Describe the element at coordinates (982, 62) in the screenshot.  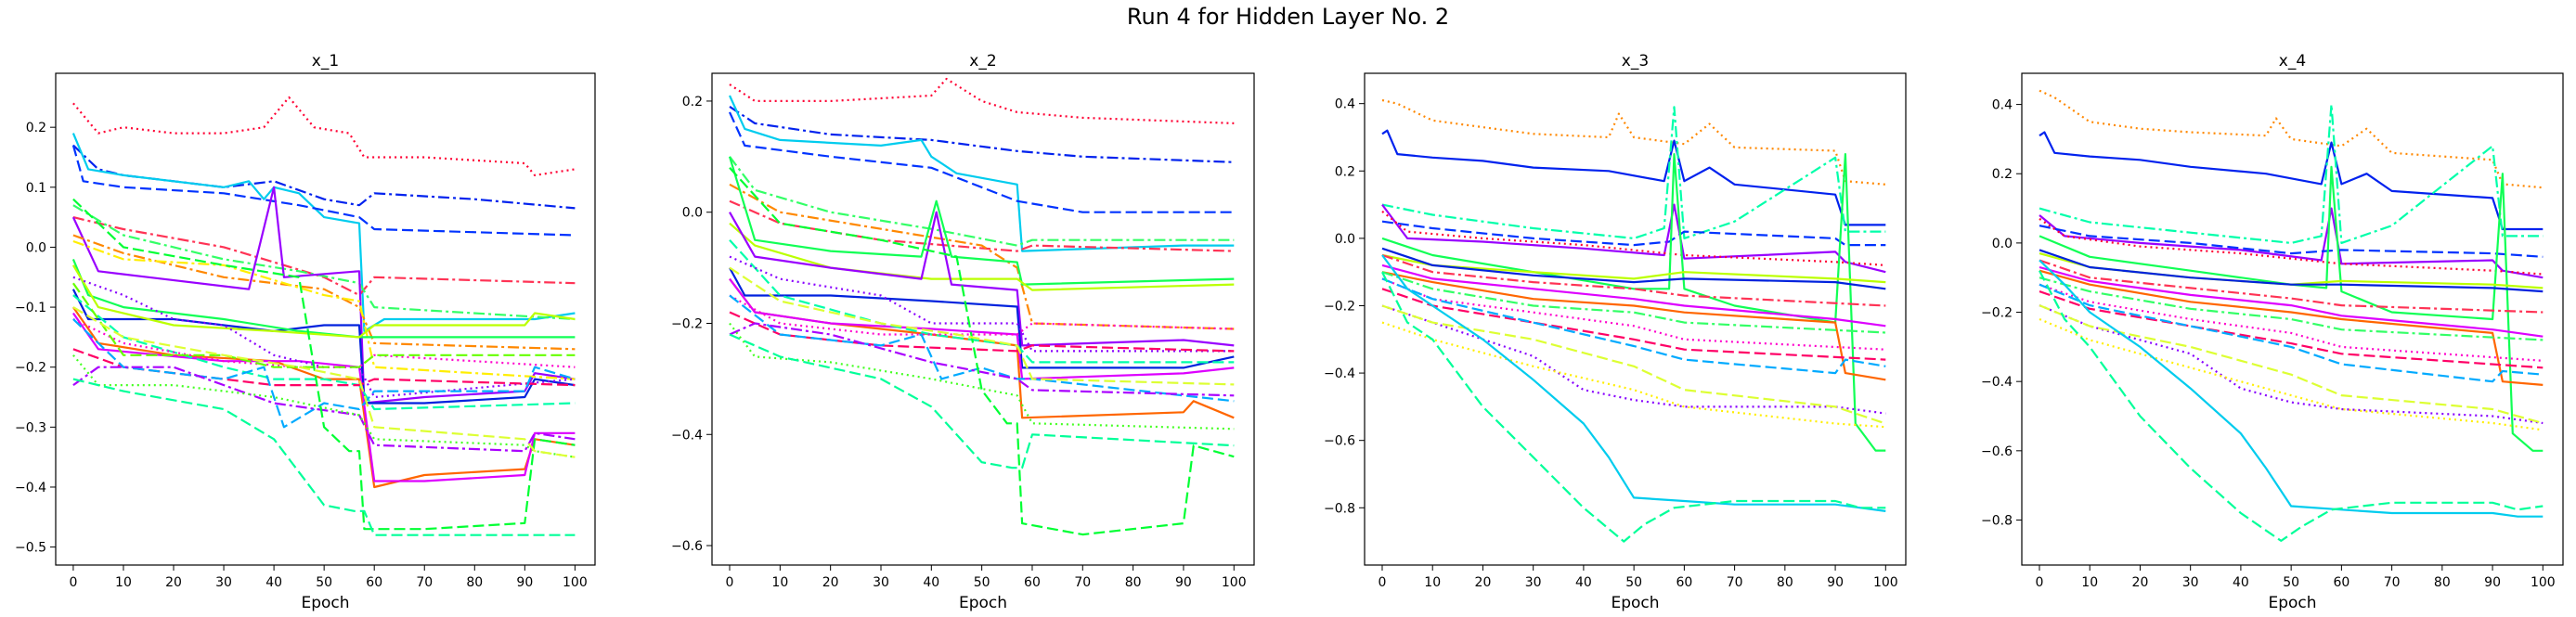
I see `subplot-title: x_2` at that location.